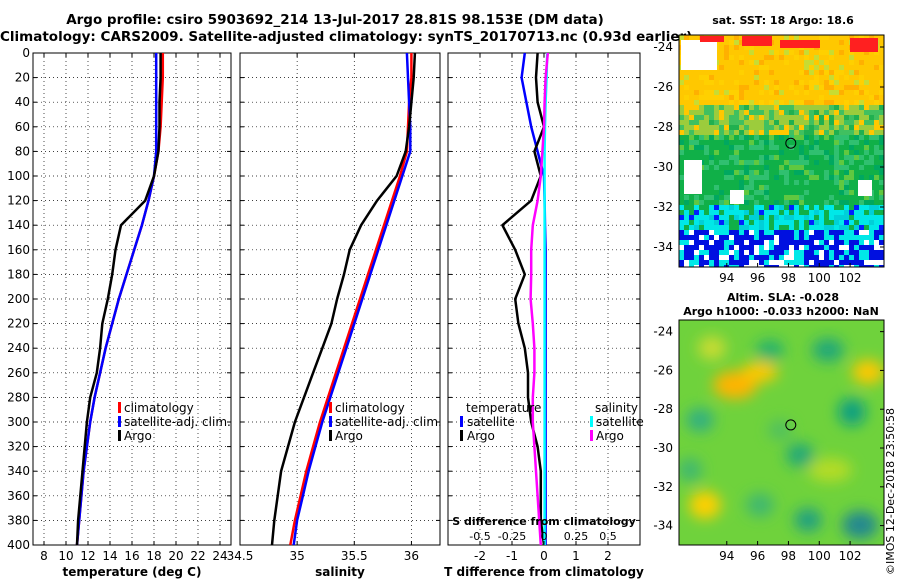  Describe the element at coordinates (481, 436) in the screenshot. I see `legend-item: Argo` at that location.